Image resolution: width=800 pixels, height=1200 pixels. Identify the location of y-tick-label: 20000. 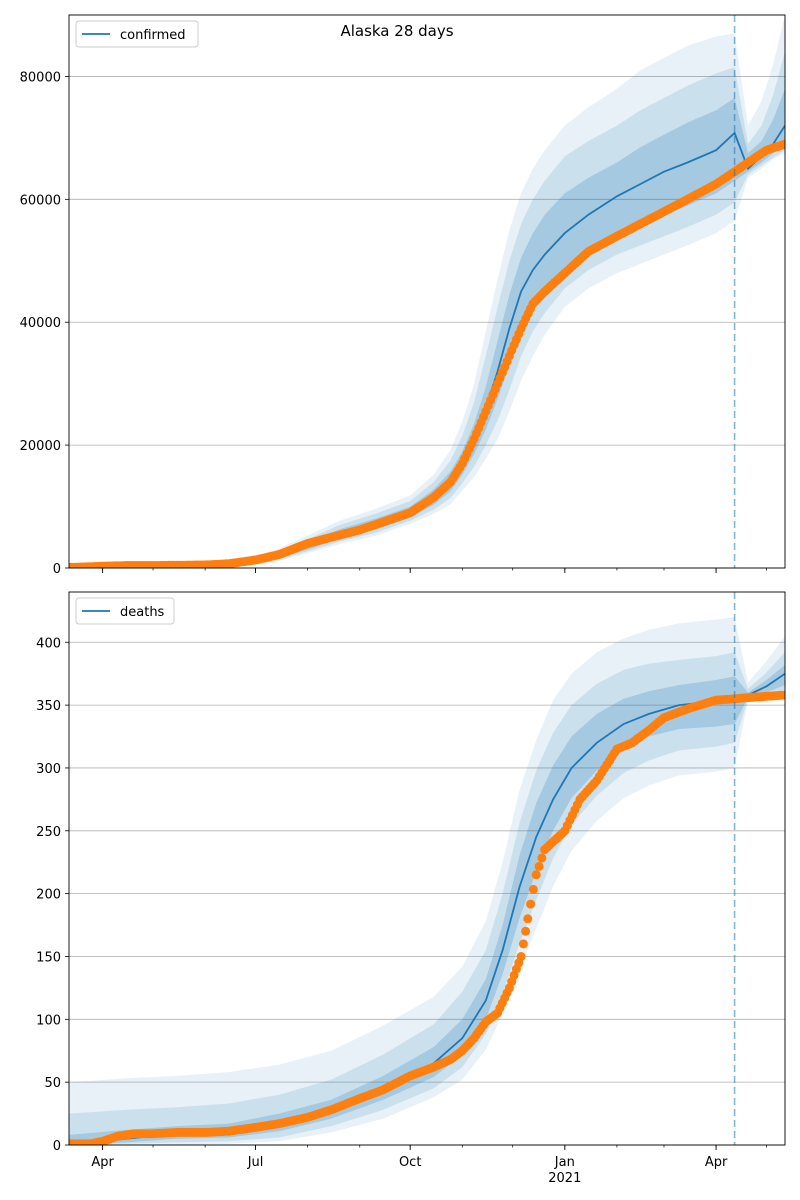
(40, 446).